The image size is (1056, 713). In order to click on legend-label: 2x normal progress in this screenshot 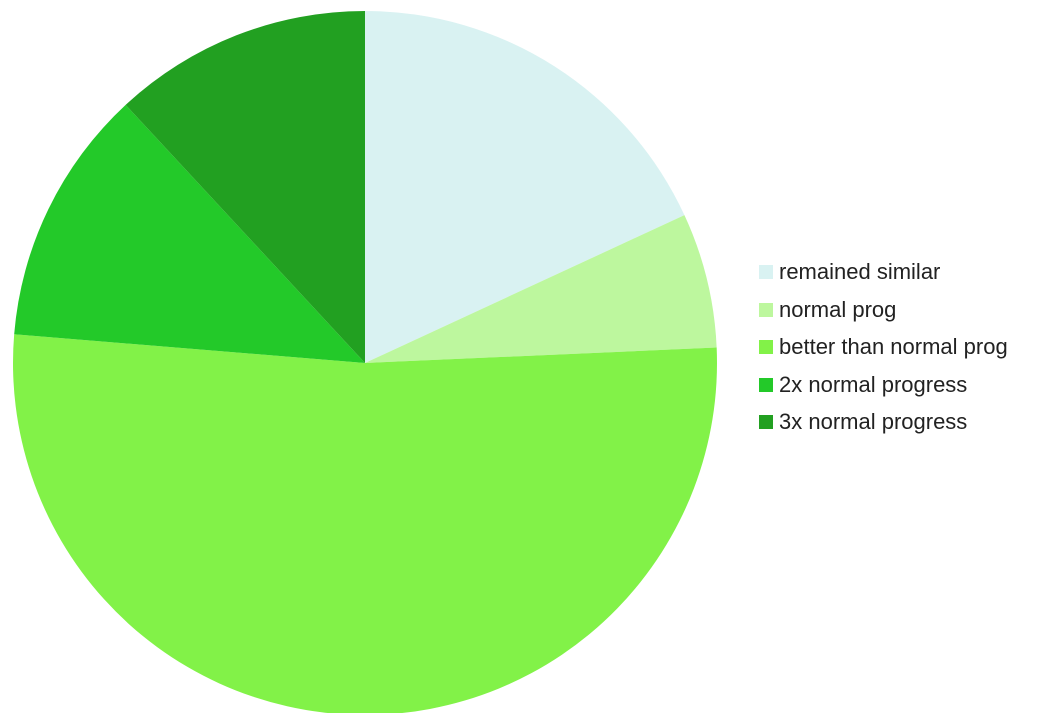, I will do `click(873, 384)`.